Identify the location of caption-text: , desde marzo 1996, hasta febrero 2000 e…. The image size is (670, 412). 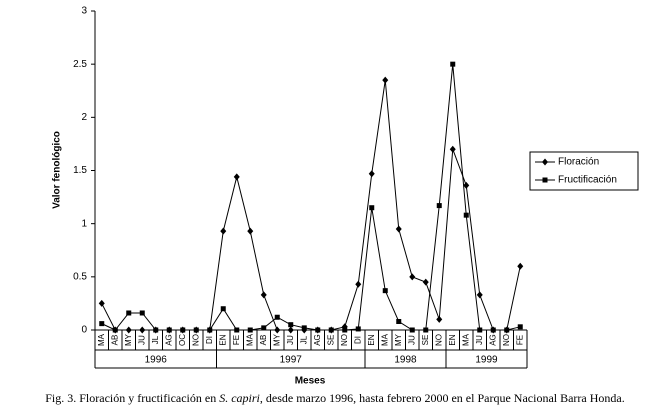
(442, 398).